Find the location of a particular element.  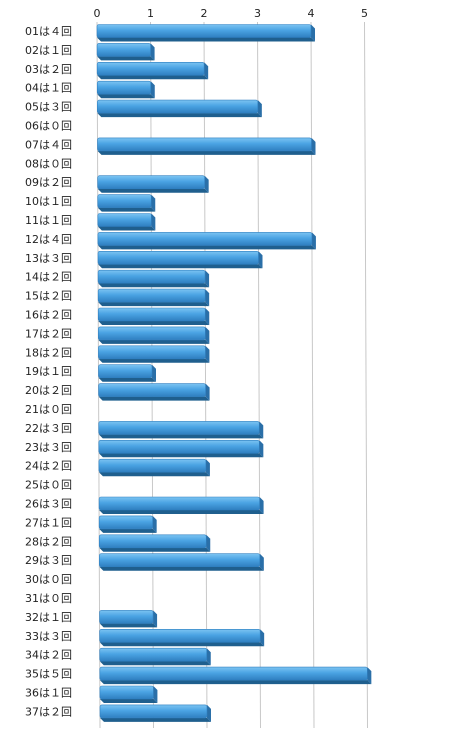

category-label: 26は３回 is located at coordinates (48, 504).